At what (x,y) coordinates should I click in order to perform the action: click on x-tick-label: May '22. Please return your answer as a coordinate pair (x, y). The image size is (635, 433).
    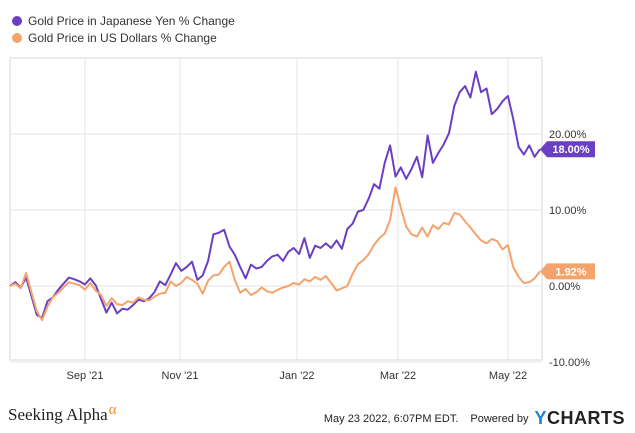
    Looking at the image, I should click on (508, 376).